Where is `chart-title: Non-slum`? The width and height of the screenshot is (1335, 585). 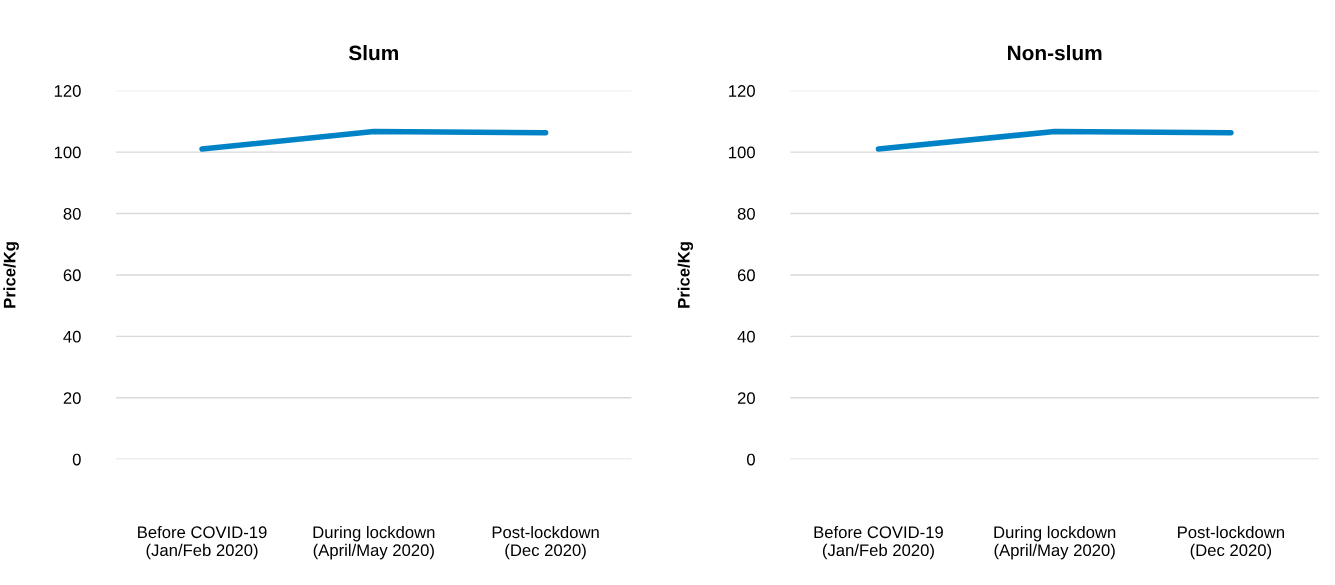
chart-title: Non-slum is located at coordinates (1055, 53).